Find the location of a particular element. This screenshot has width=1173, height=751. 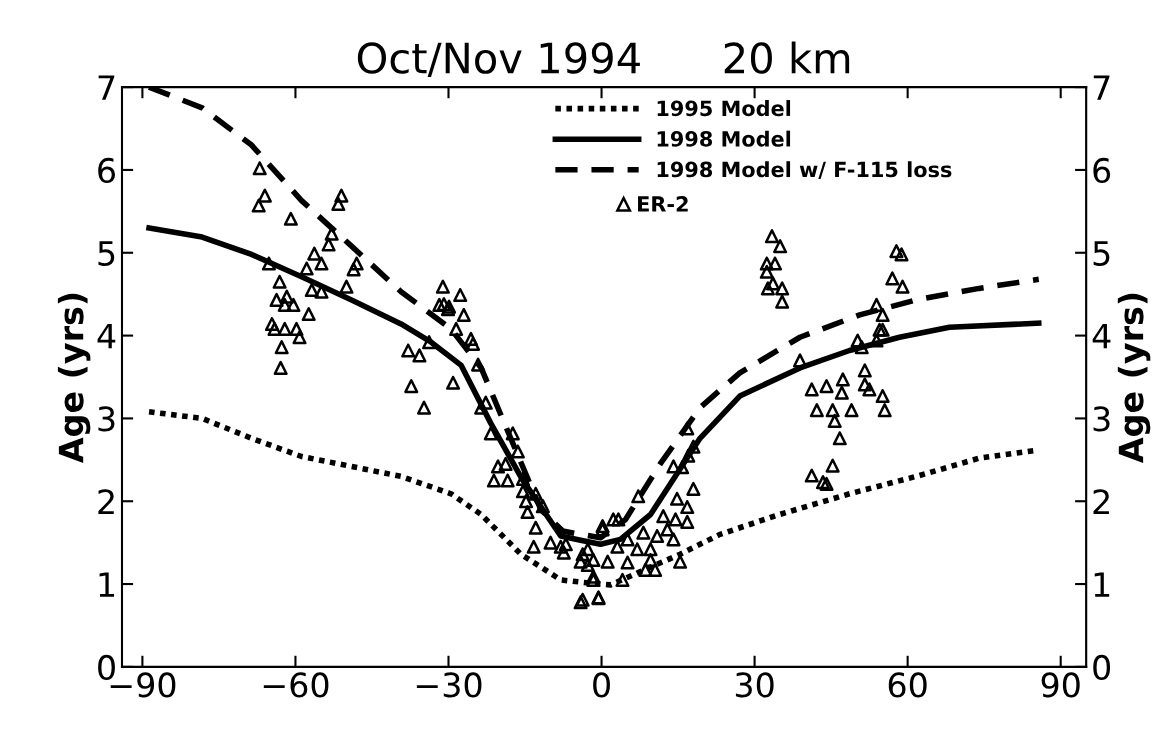

legend-label: 1998 Model w/ F-115 loss is located at coordinates (804, 170).